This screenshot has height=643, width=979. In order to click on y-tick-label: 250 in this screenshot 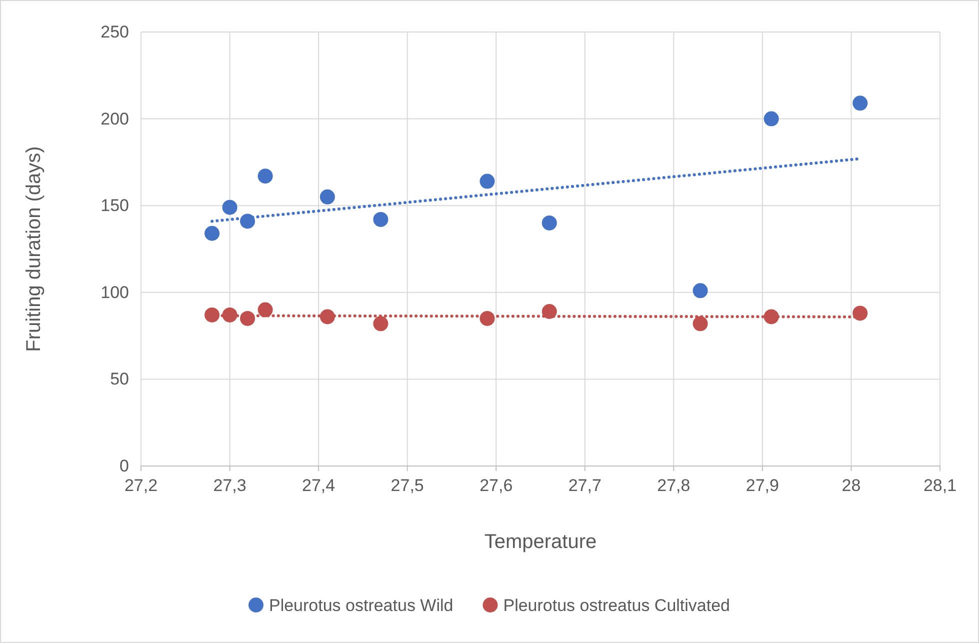, I will do `click(114, 32)`.